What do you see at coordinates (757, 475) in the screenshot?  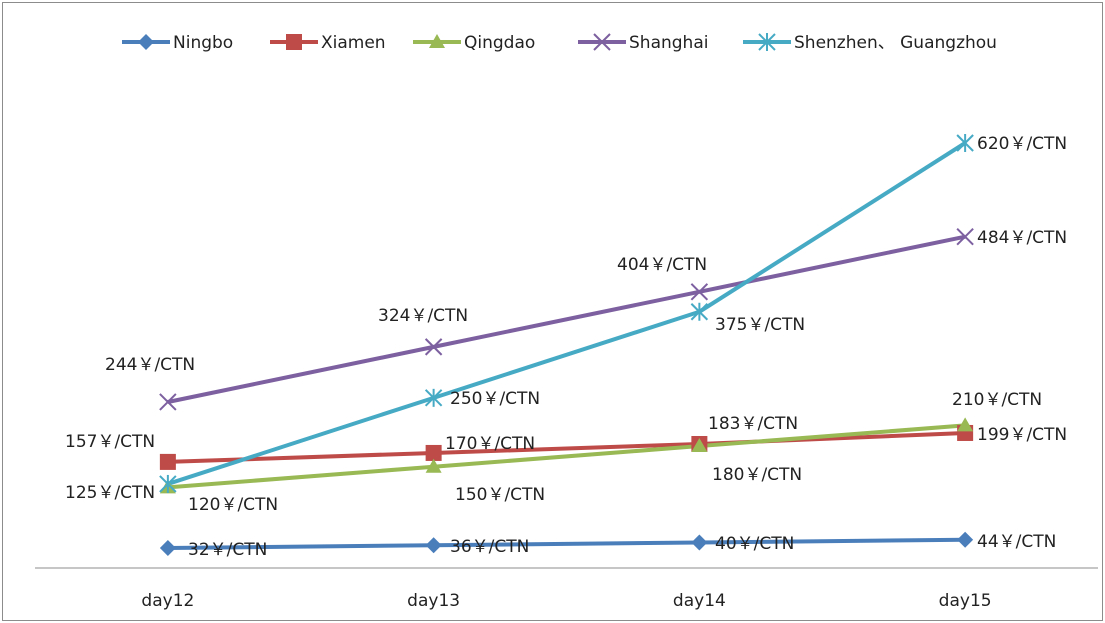 I see `data-label-qingdao-day14: 180￥/CTN` at bounding box center [757, 475].